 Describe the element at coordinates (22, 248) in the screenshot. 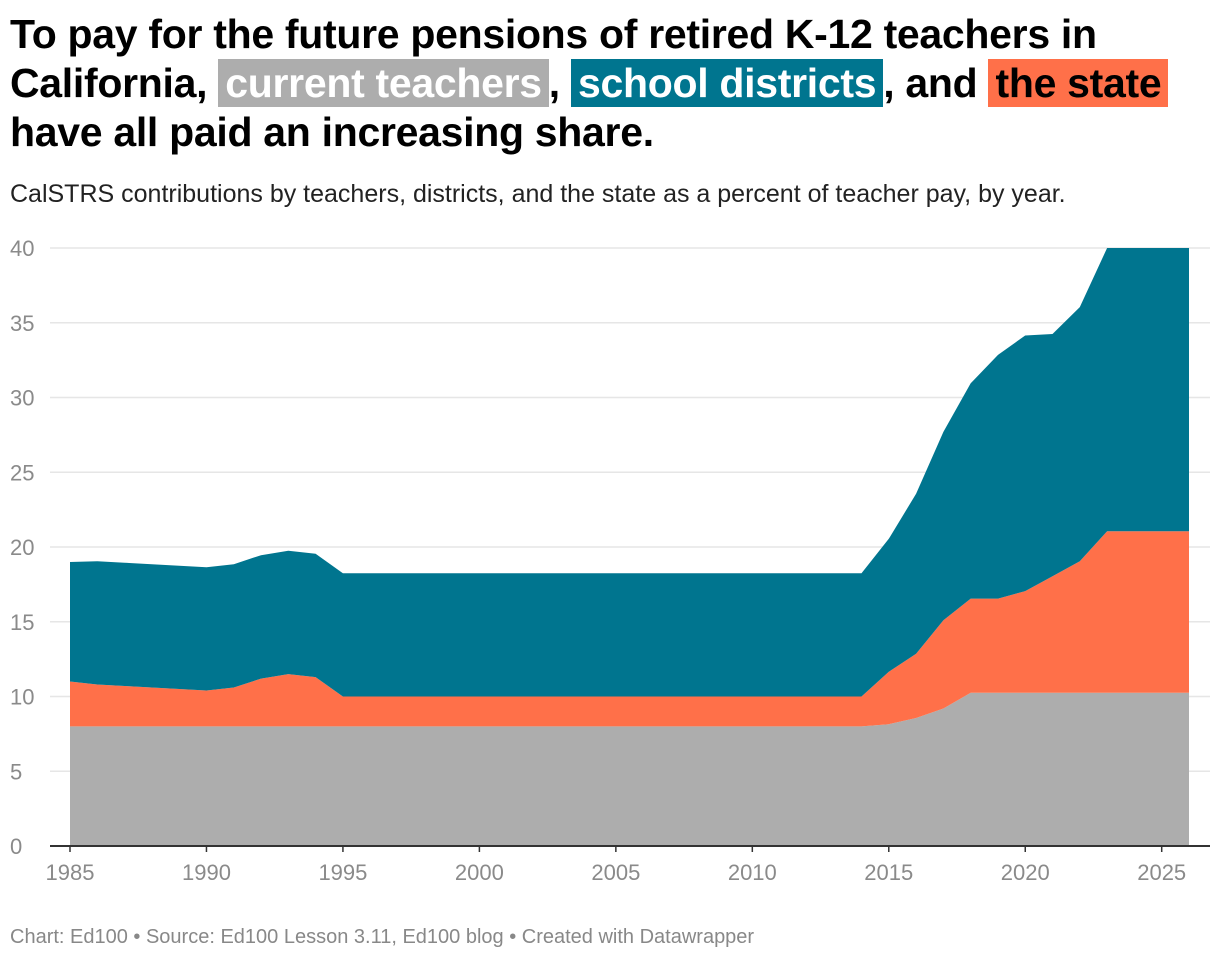

I see `y-tick-label-40: 40` at that location.